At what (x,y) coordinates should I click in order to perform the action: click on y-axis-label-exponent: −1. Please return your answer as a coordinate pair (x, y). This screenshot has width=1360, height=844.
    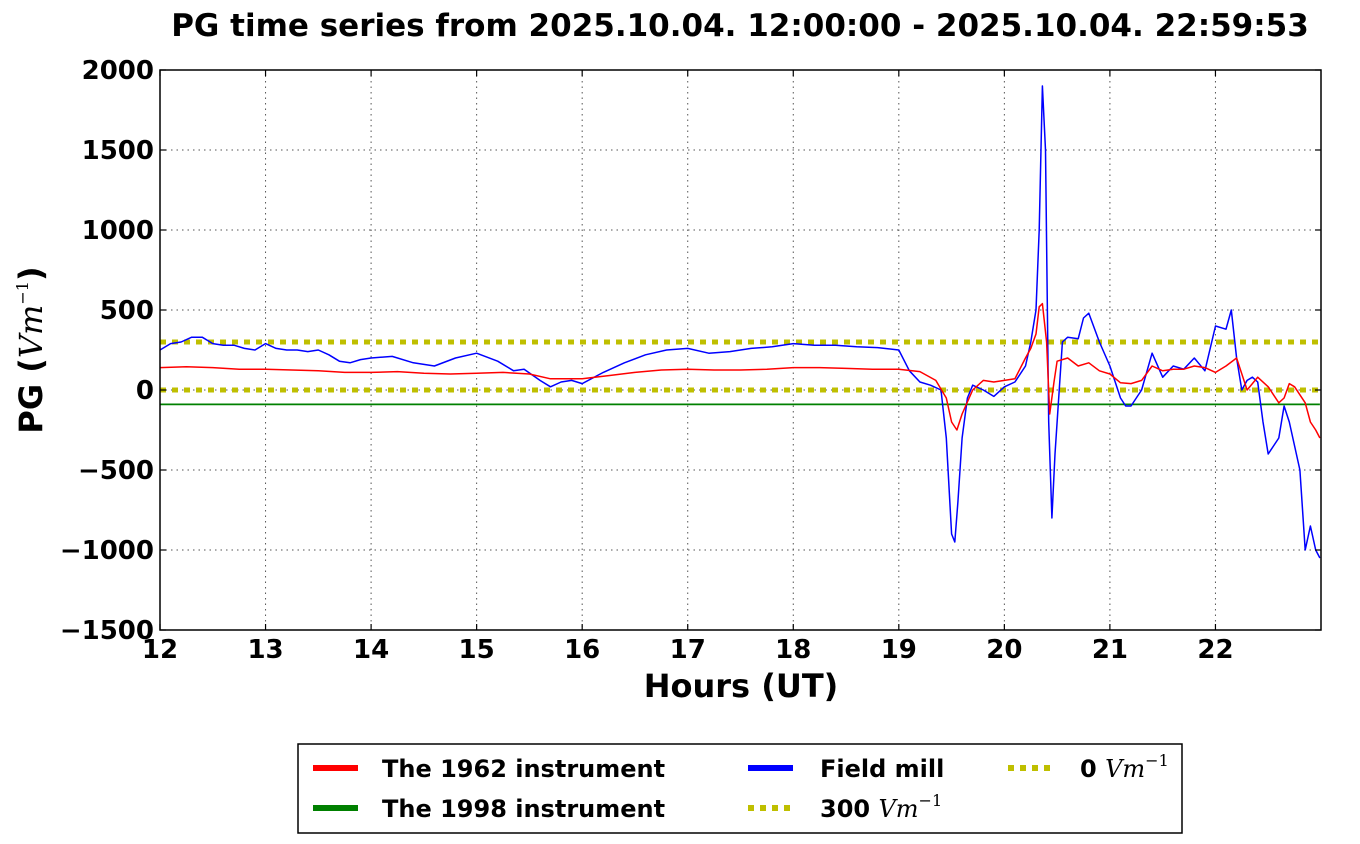
    Looking at the image, I should click on (22, 293).